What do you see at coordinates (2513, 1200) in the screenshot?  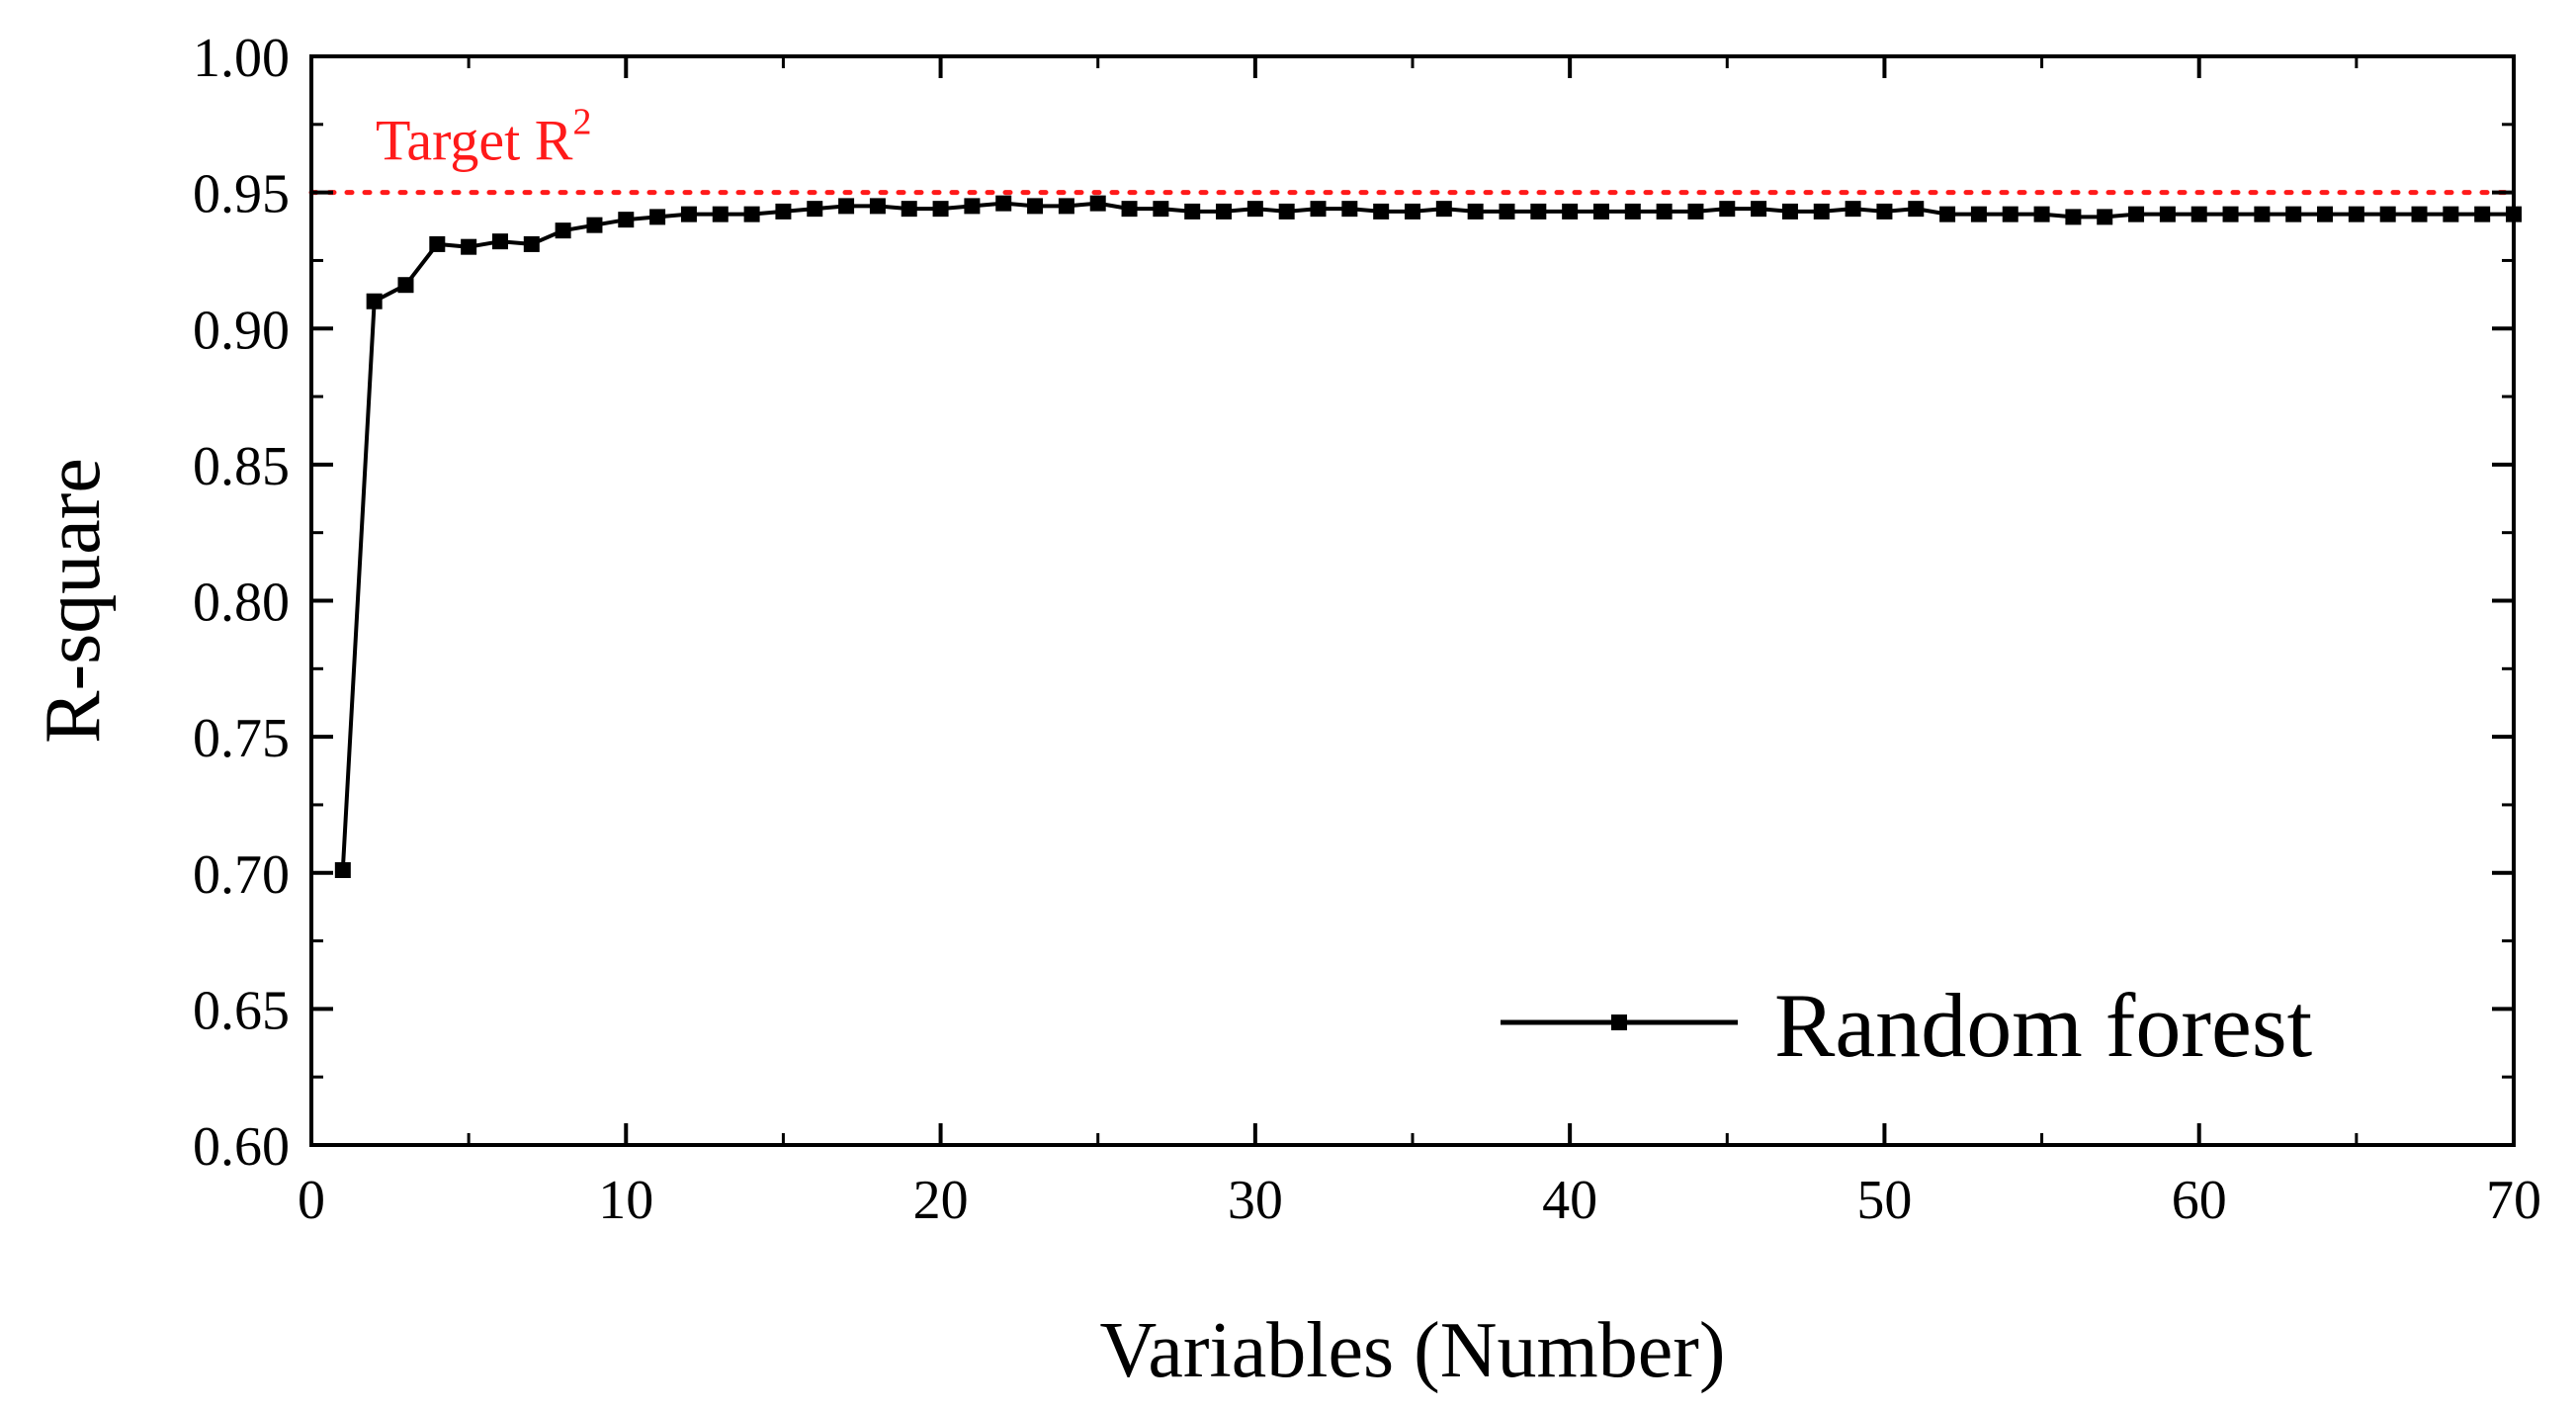 I see `x-tick-label: 70` at bounding box center [2513, 1200].